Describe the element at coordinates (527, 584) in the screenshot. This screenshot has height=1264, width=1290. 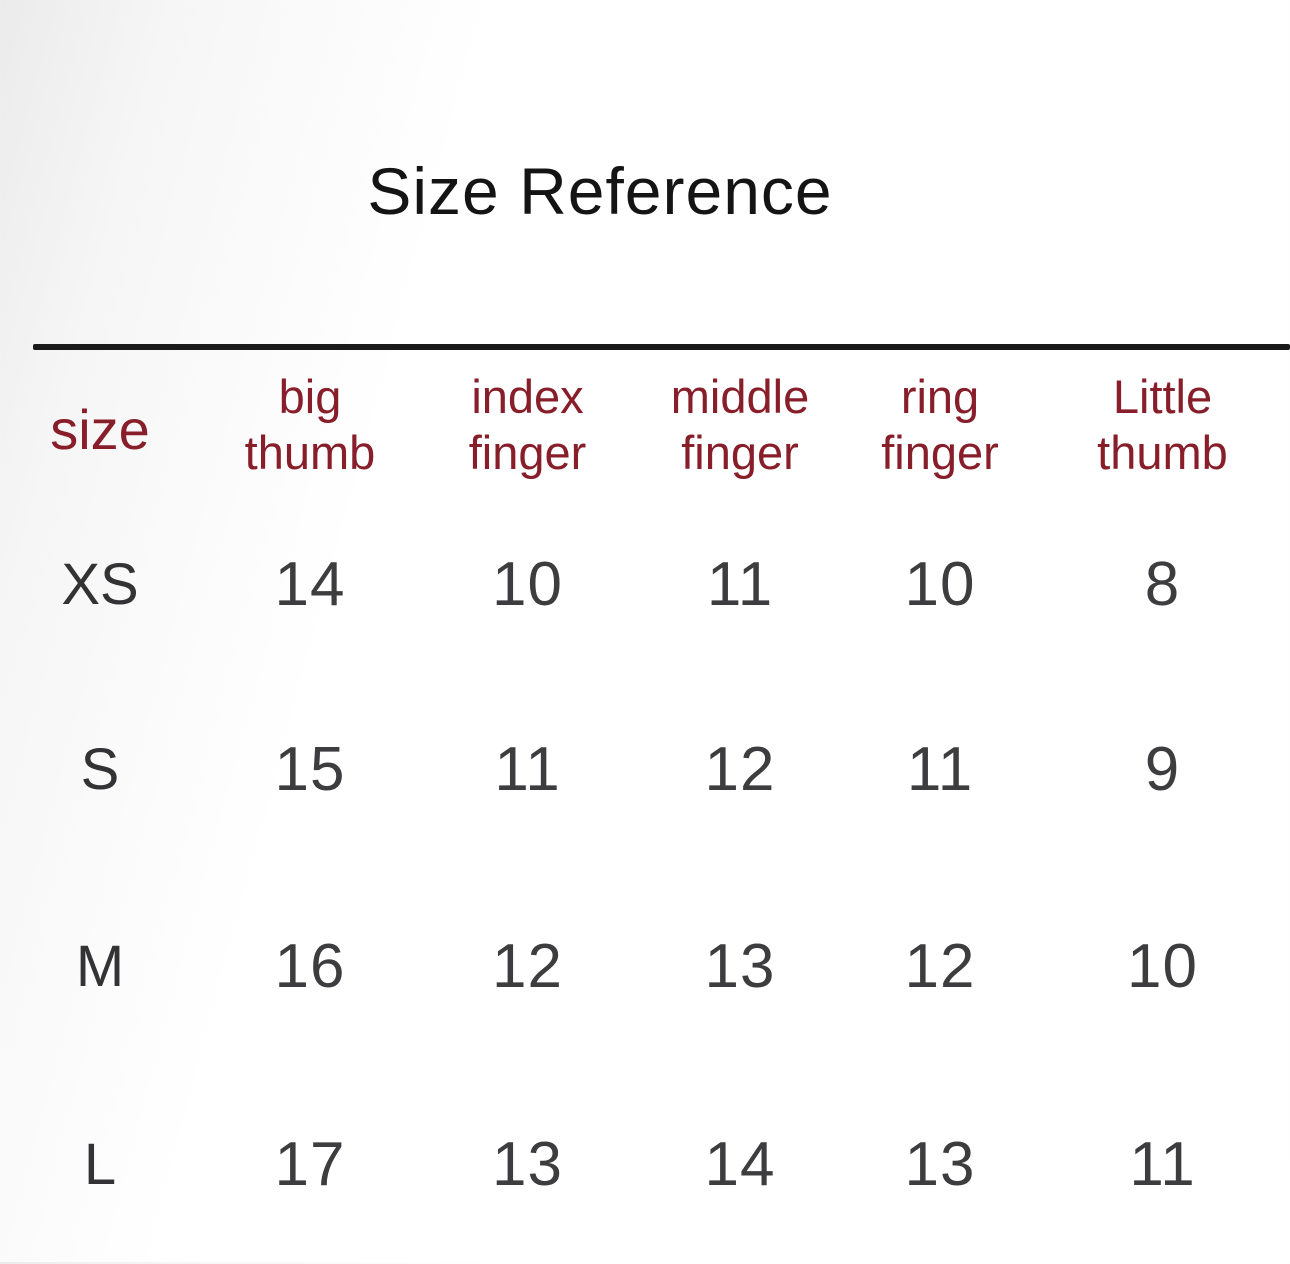
I see `cell-xs-index-finger: 10` at that location.